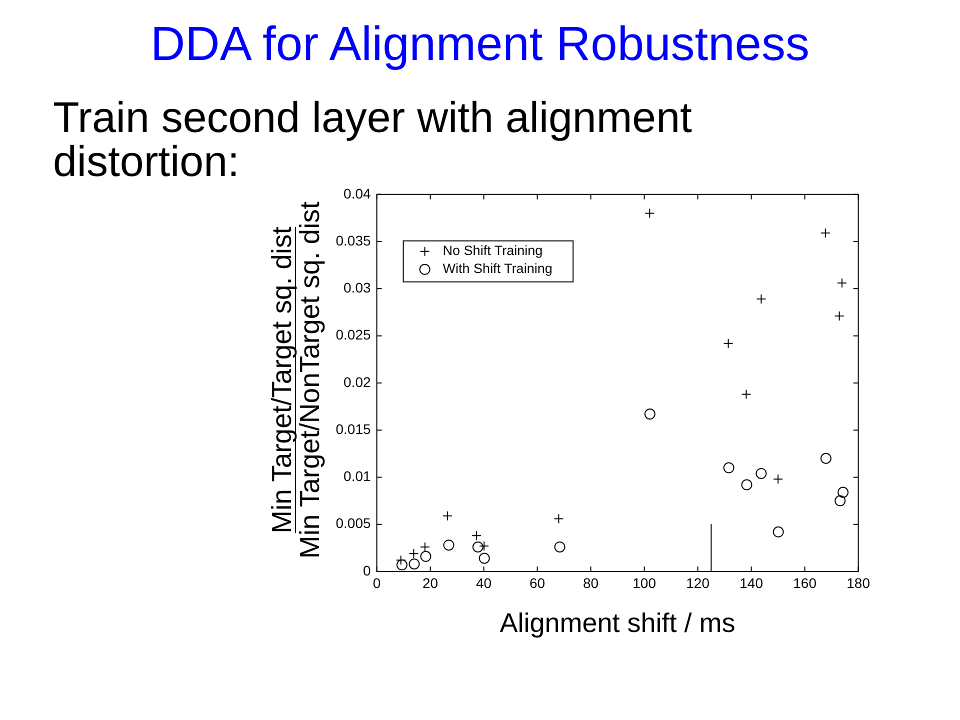 This screenshot has width=960, height=720. I want to click on x-tick-label: 20, so click(430, 582).